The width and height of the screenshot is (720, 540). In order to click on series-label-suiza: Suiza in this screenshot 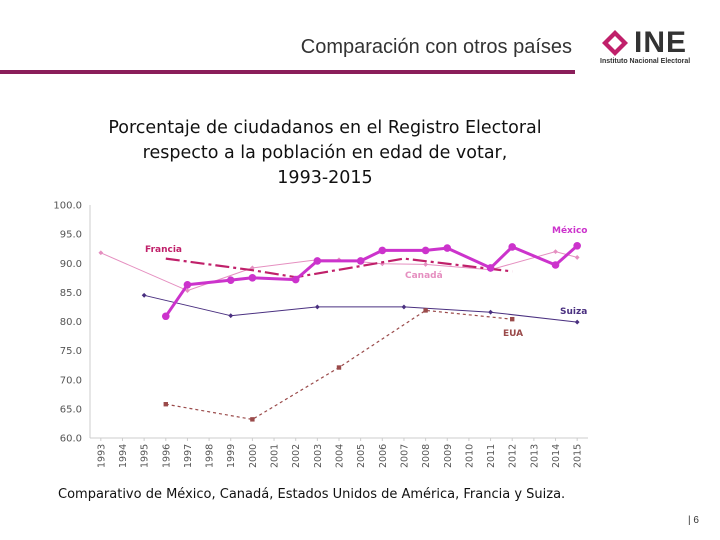, I will do `click(573, 312)`.